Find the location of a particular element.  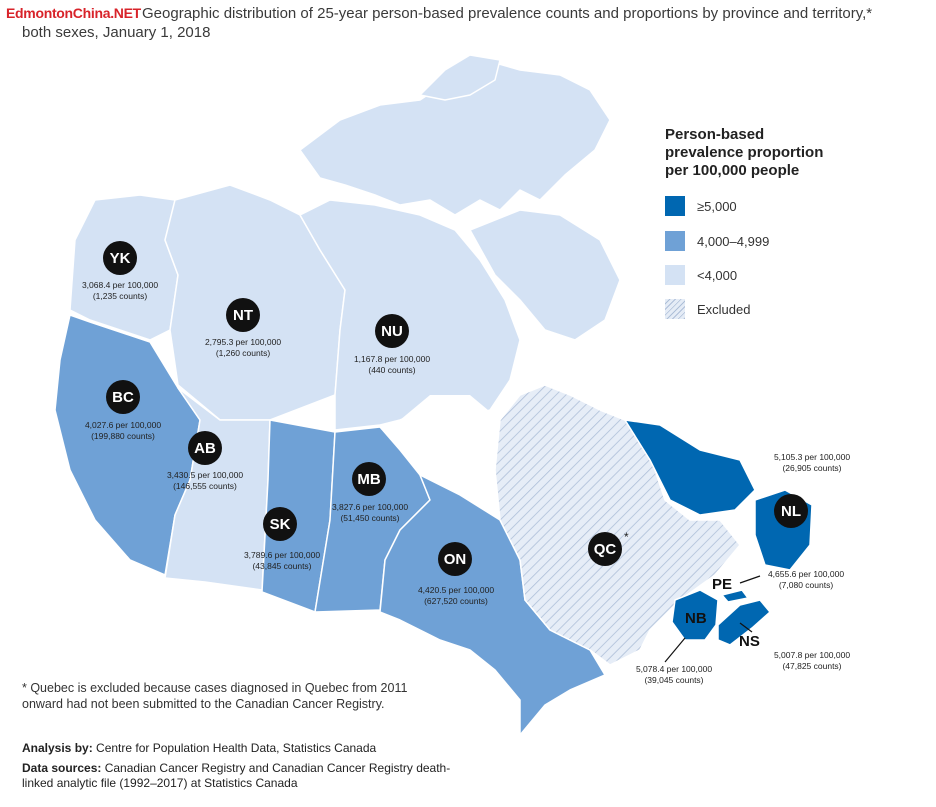

badge-bc: BC is located at coordinates (123, 397).